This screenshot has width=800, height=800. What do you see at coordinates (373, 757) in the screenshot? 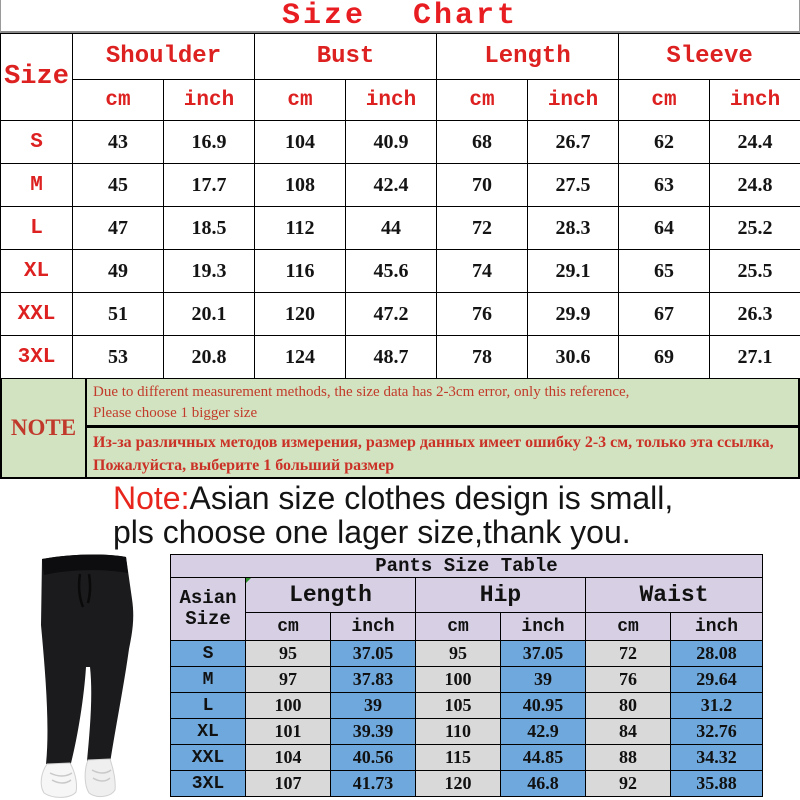
I see `value-cell: 40.56` at bounding box center [373, 757].